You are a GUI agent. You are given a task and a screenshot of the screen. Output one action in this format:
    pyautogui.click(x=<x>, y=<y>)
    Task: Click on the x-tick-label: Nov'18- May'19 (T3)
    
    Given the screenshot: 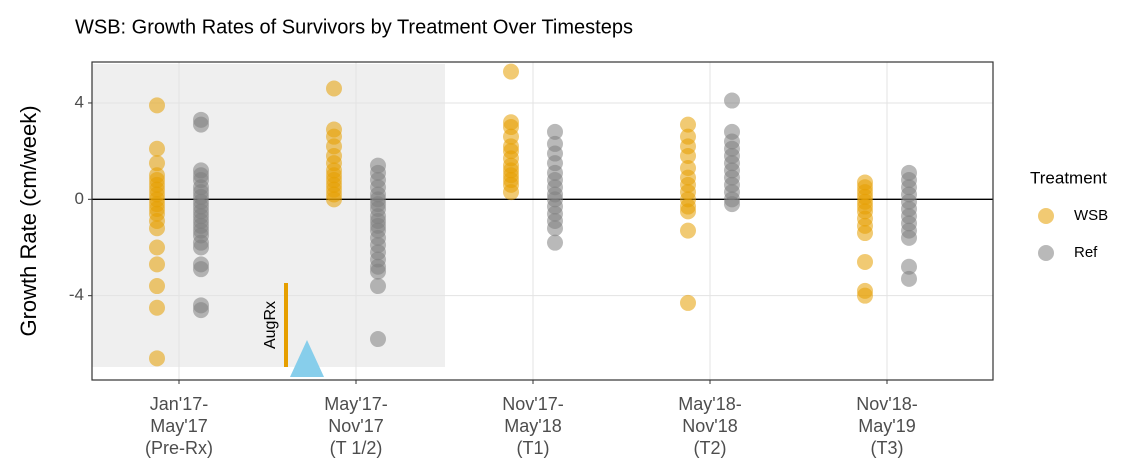 What is the action you would take?
    pyautogui.click(x=887, y=426)
    